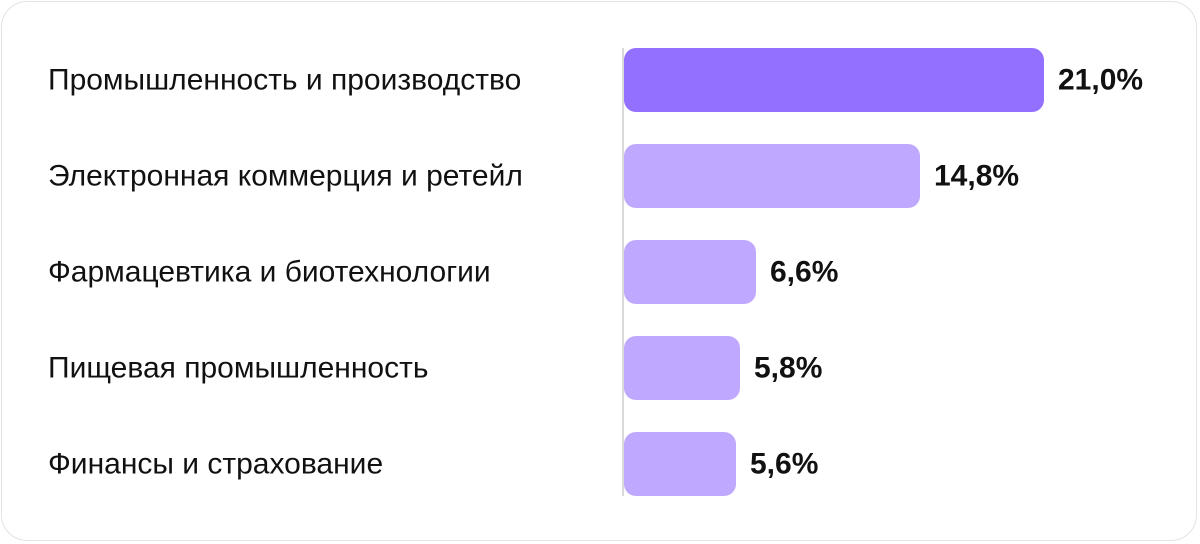  Describe the element at coordinates (804, 272) in the screenshot. I see `value-label-3: 6,6%` at that location.